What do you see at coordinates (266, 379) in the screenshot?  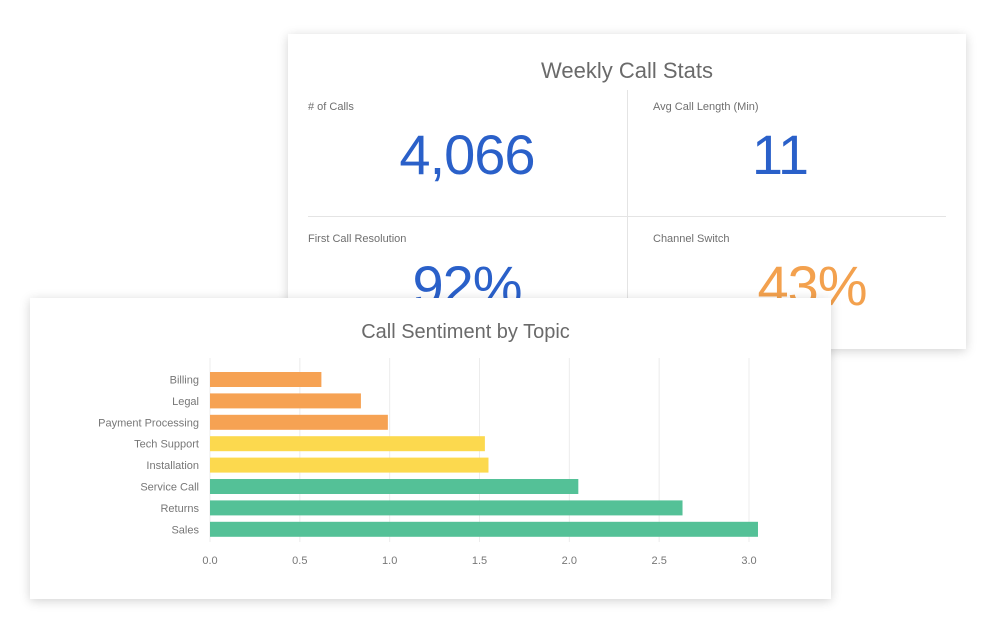 I see `bar-billing` at bounding box center [266, 379].